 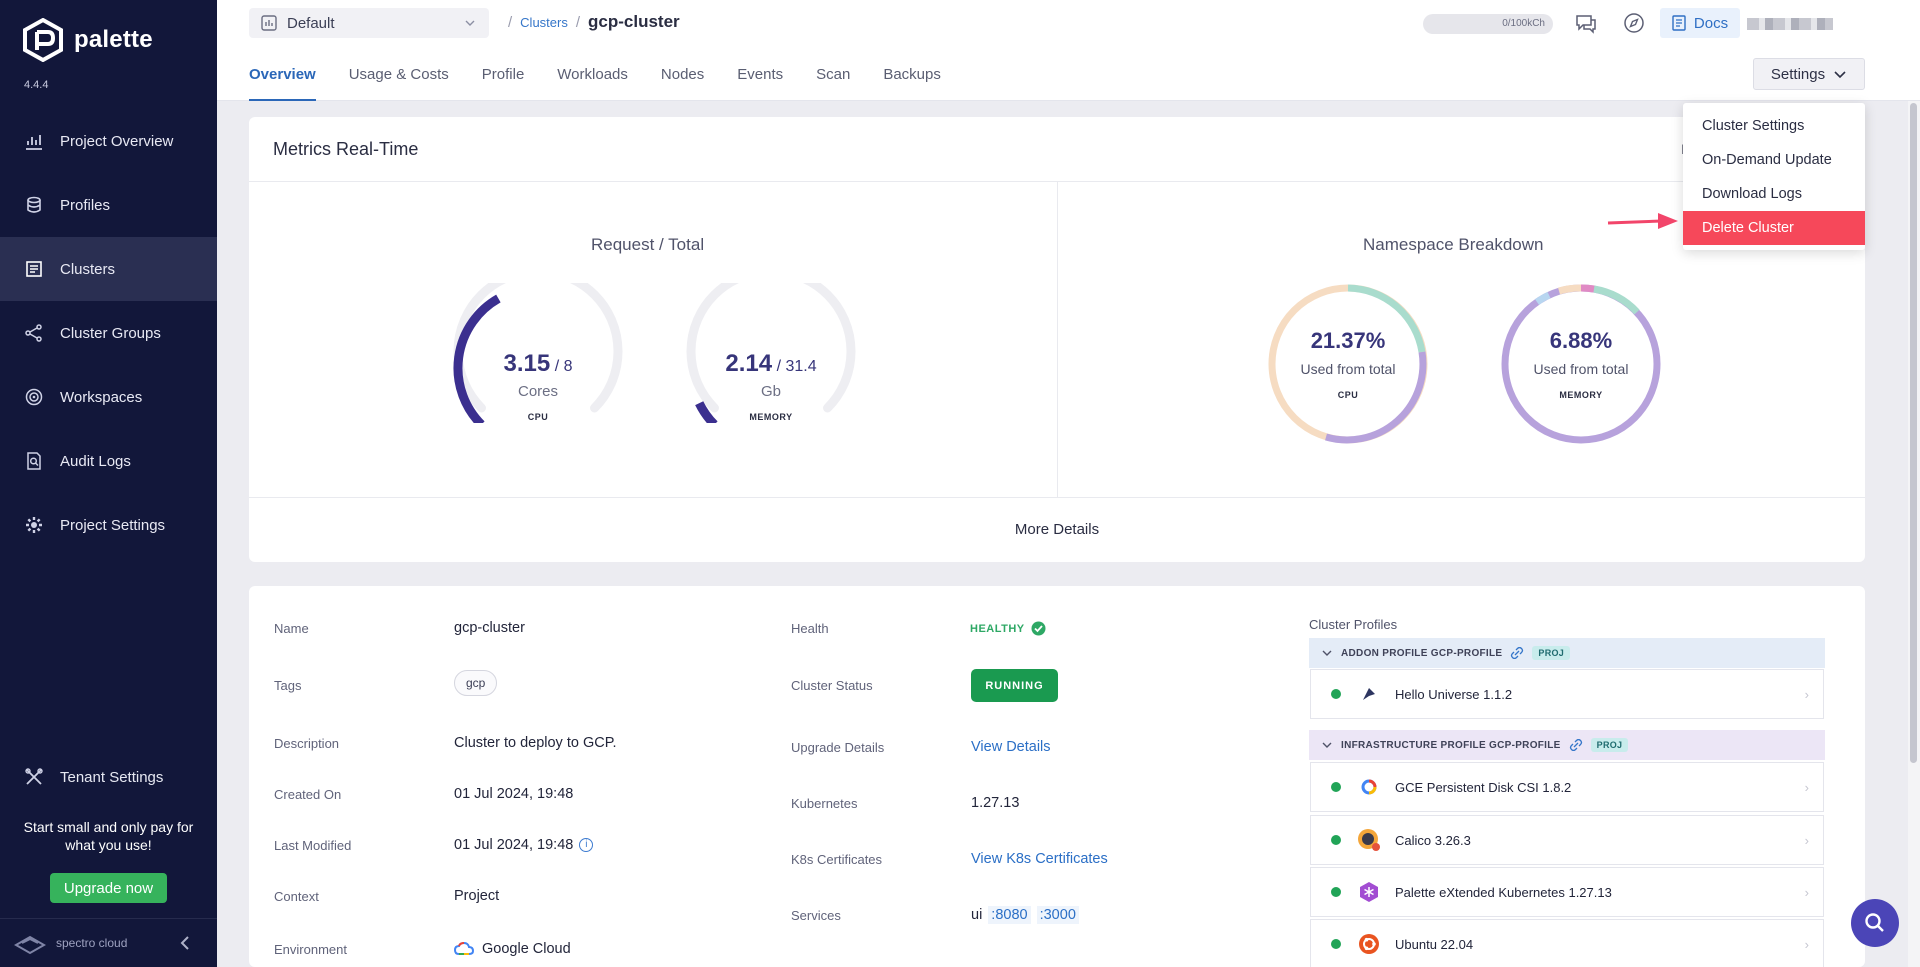 What do you see at coordinates (34, 776) in the screenshot?
I see `tools-icon` at bounding box center [34, 776].